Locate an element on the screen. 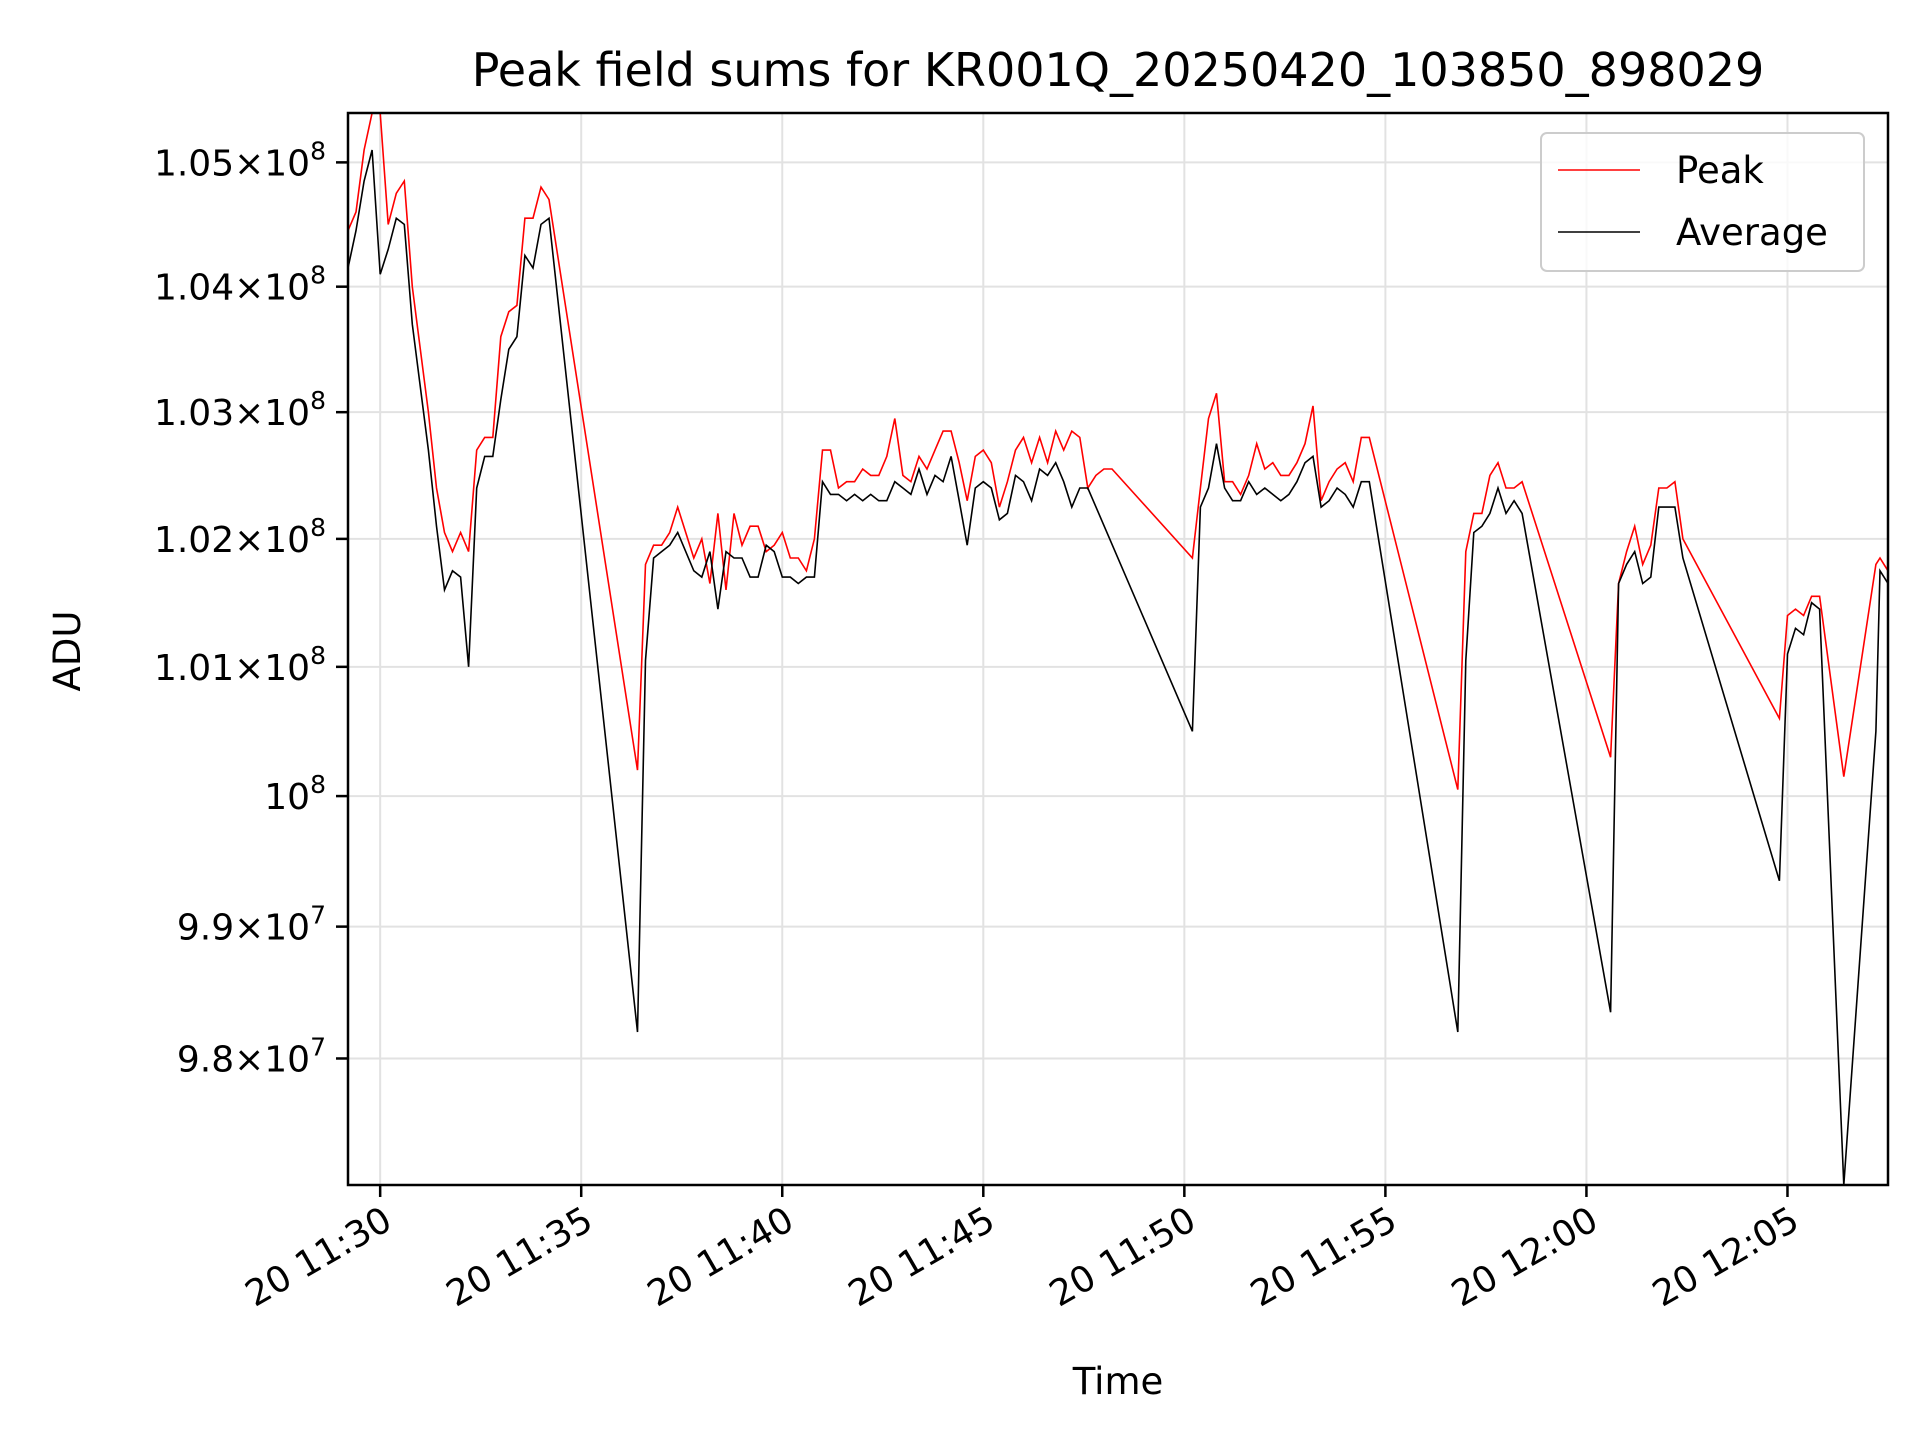 This screenshot has width=1920, height=1440. y-tick-label: 1.01×108 is located at coordinates (240, 665).